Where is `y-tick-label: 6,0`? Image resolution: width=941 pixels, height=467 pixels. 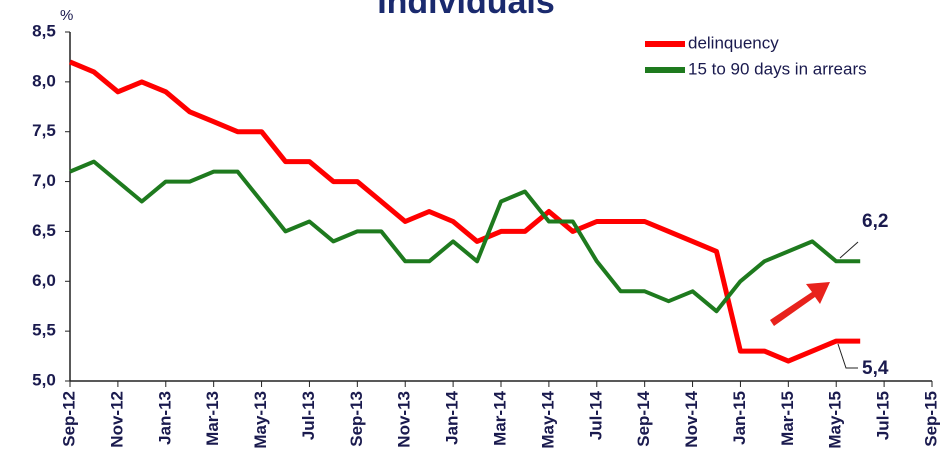
y-tick-label: 6,0 is located at coordinates (44, 280).